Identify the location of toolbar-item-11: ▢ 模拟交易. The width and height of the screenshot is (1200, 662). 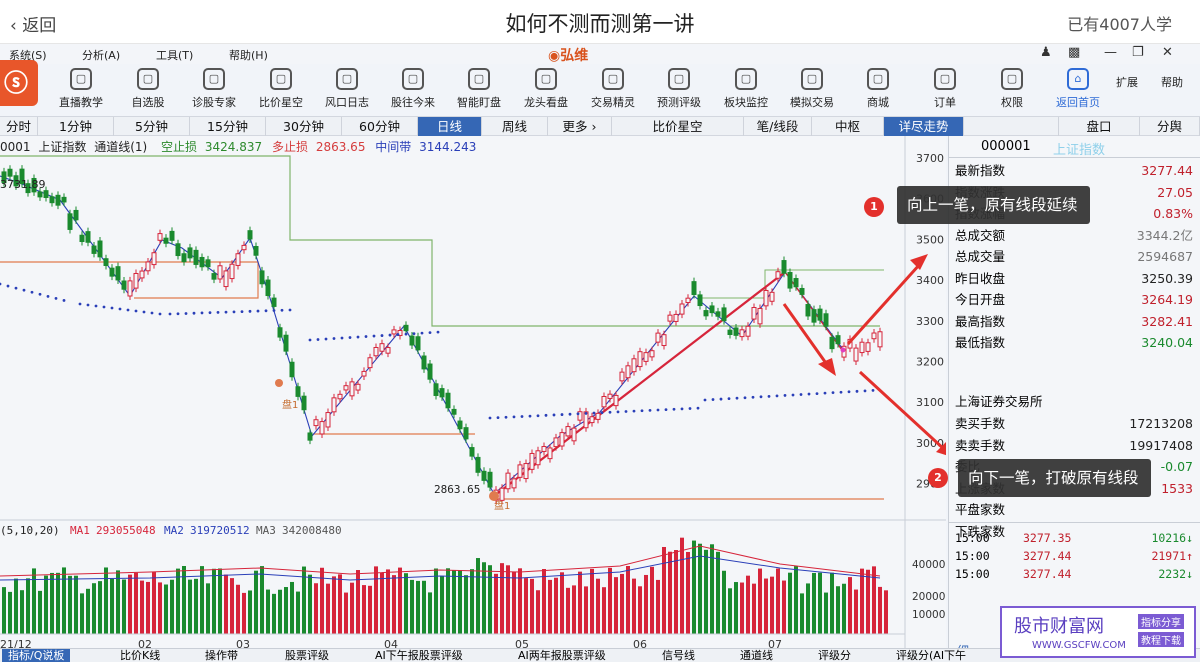
(812, 89).